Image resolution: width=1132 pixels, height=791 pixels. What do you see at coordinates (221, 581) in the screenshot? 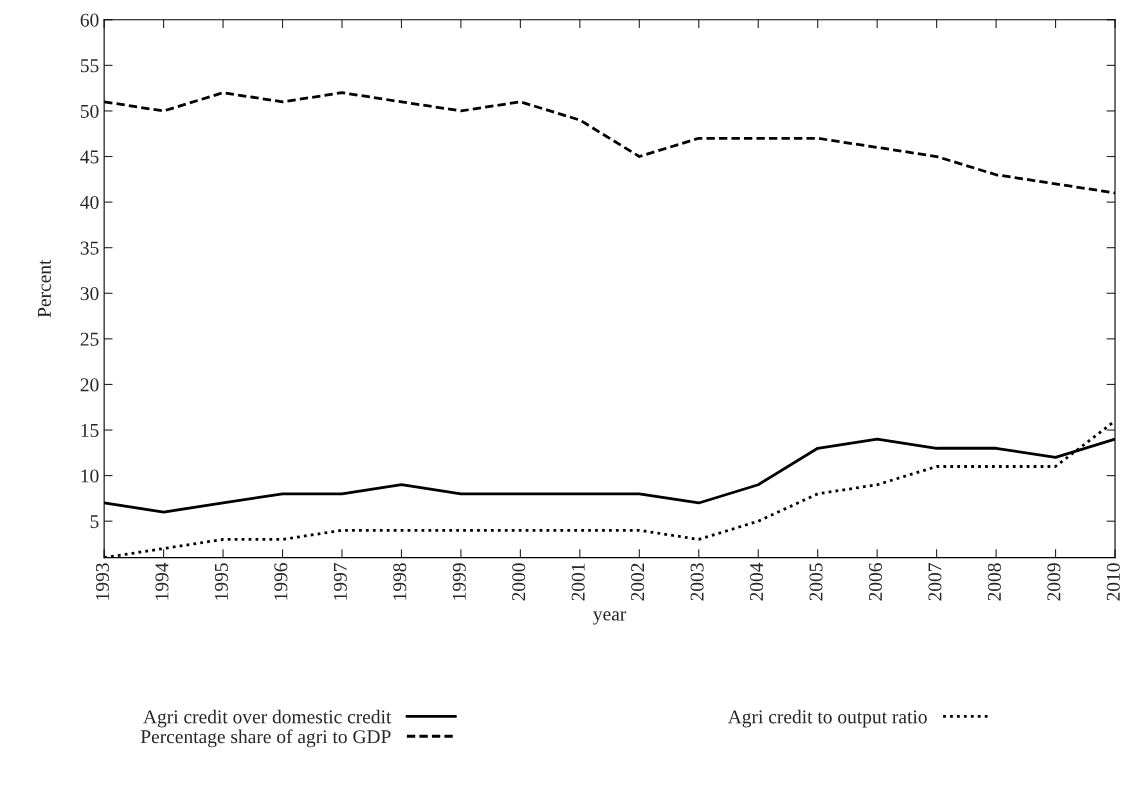
I see `x-tick-label: 1995` at bounding box center [221, 581].